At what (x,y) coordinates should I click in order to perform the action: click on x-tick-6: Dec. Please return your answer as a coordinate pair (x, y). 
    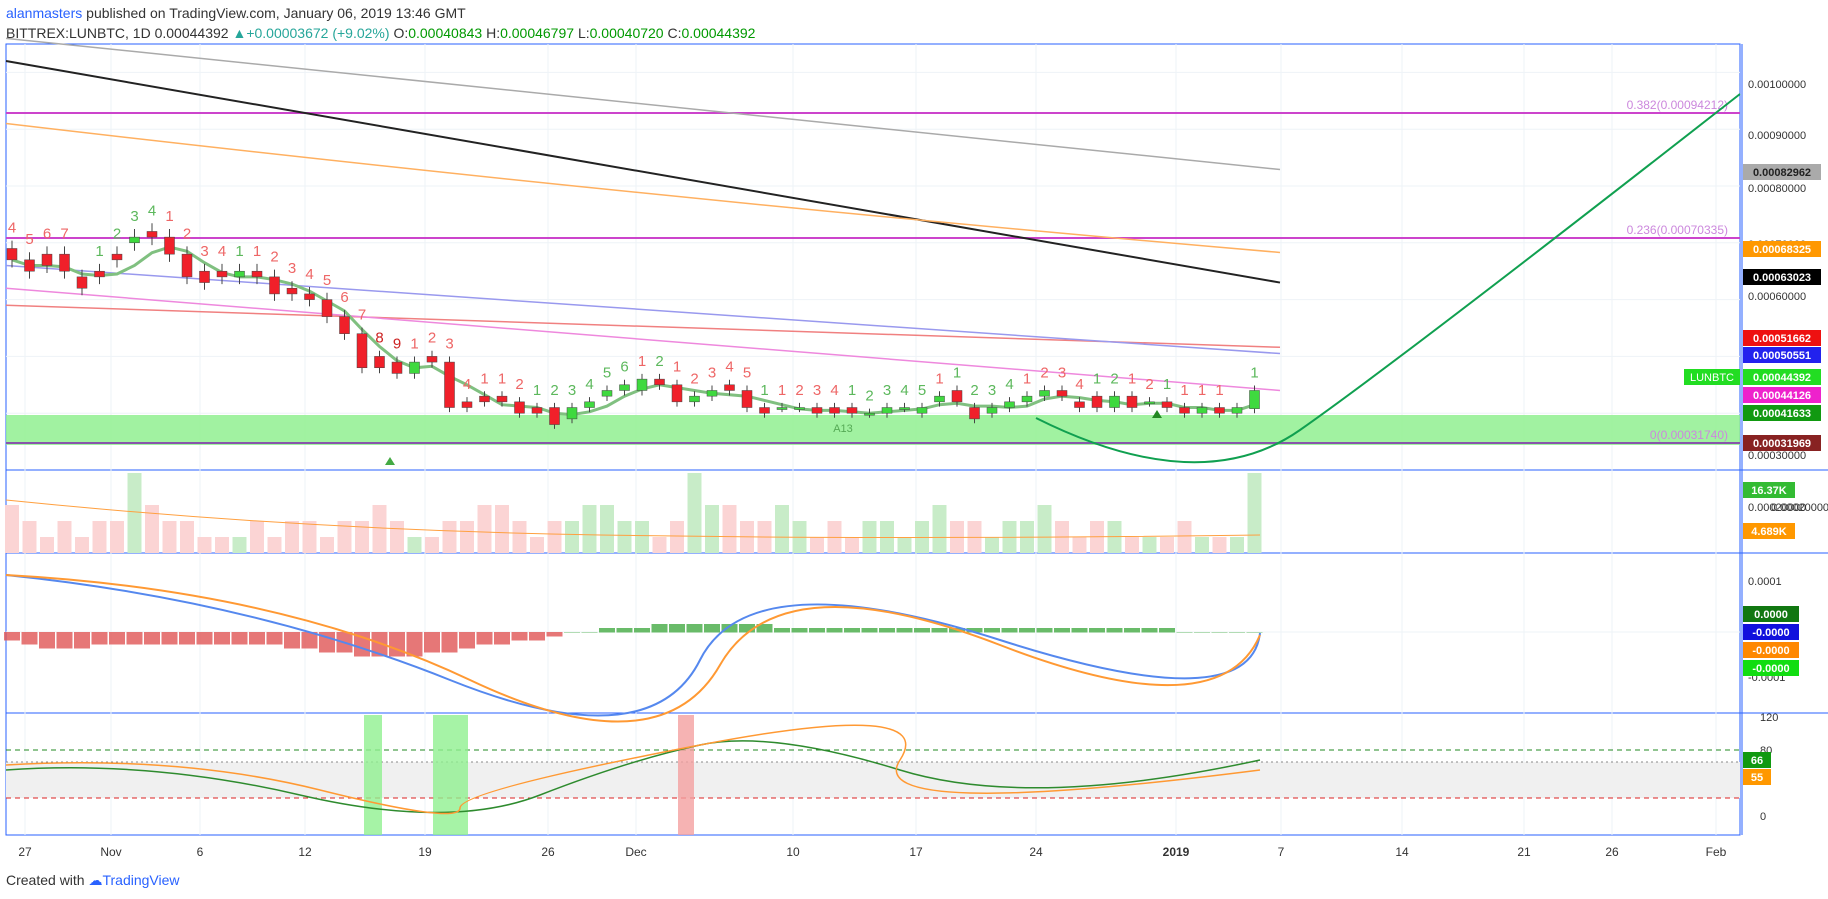
    Looking at the image, I should click on (635, 852).